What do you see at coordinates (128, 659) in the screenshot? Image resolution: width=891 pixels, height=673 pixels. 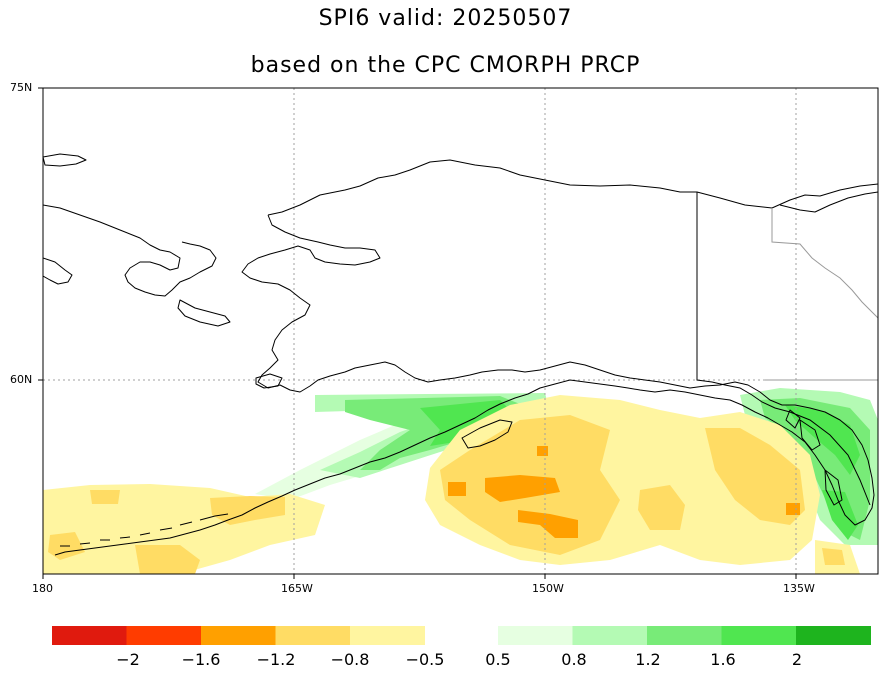 I see `colorbar-label: −2` at bounding box center [128, 659].